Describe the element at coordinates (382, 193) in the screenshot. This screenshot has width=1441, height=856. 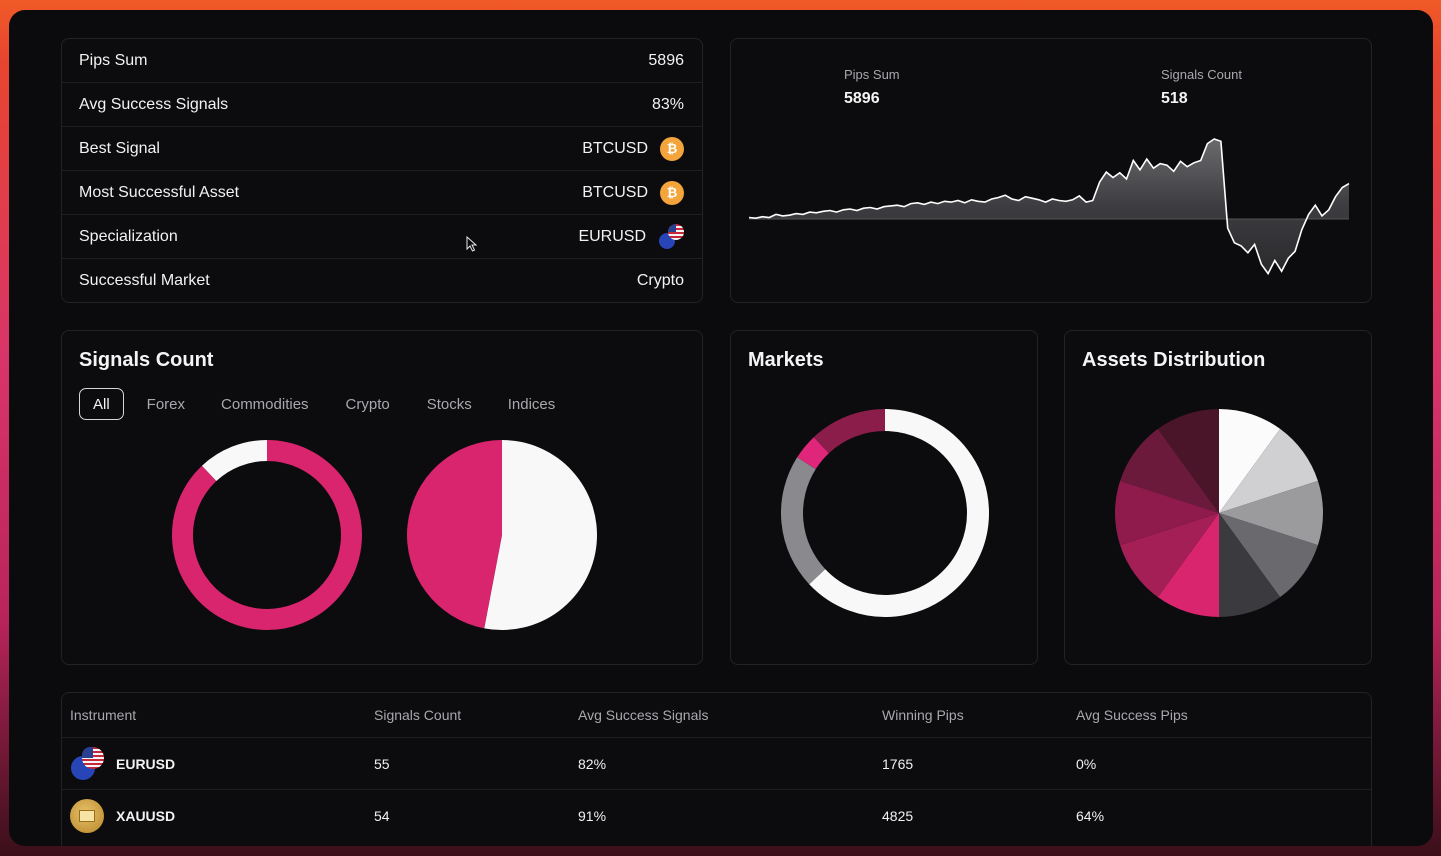
I see `stat-row-most-successful-asset: Most Successful Asset BTCUSD ₿` at that location.